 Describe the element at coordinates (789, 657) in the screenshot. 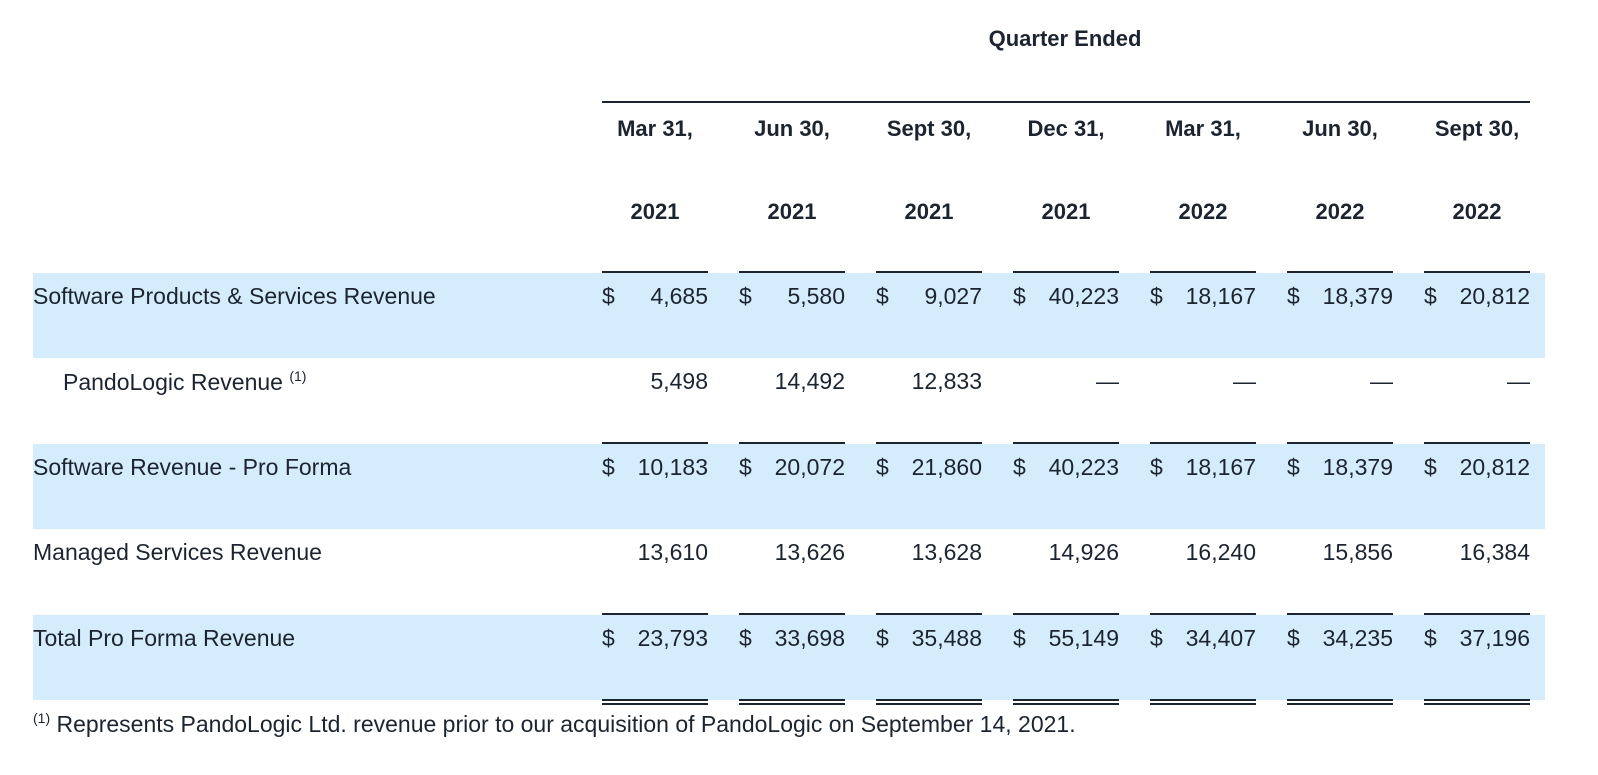

I see `row-band-total-pro-forma` at that location.